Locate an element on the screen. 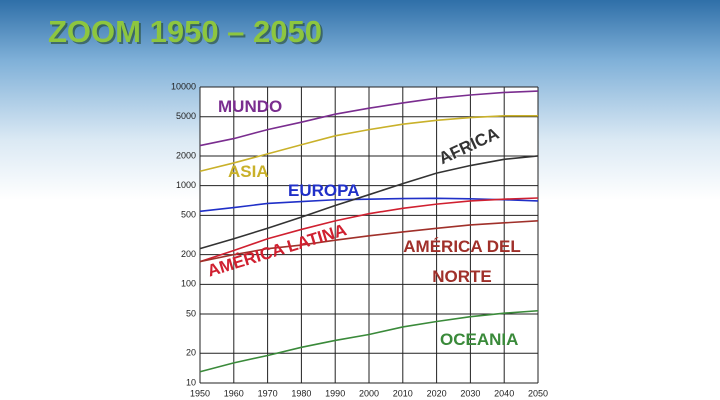  x-tick-label: 1980 is located at coordinates (301, 393).